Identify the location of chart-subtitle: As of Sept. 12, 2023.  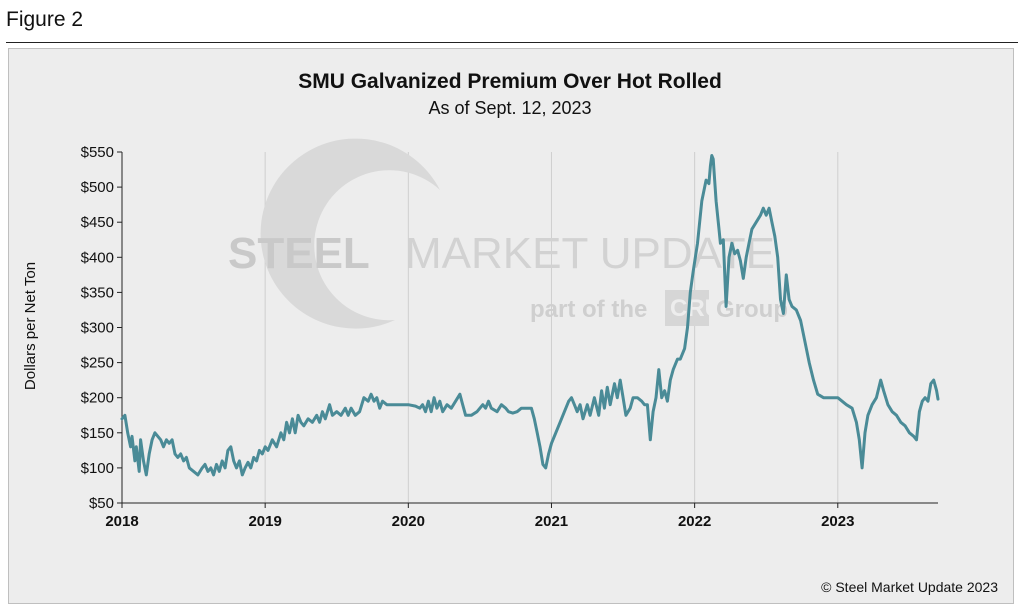
(509, 108).